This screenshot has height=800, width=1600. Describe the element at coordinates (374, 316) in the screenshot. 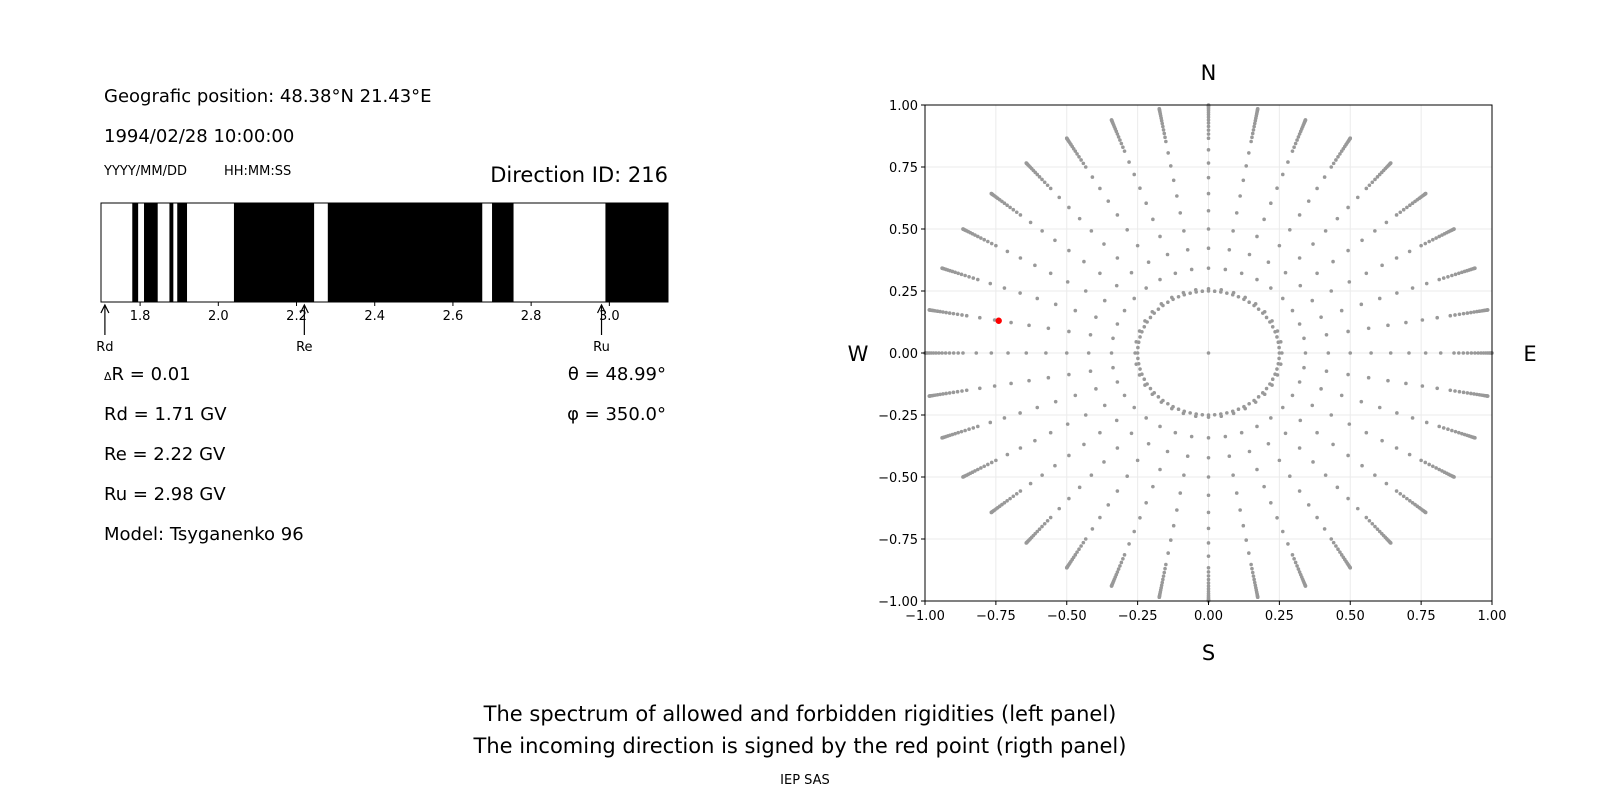

I see `spectrum-tick-label: 2.4` at that location.